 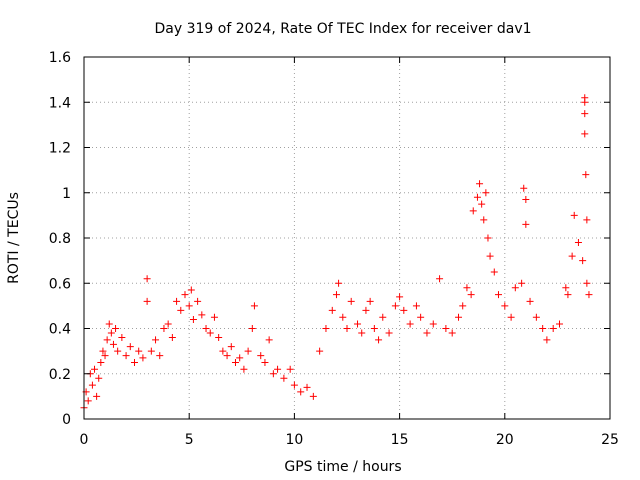 I want to click on x-tick-label-5: 25, so click(x=610, y=440).